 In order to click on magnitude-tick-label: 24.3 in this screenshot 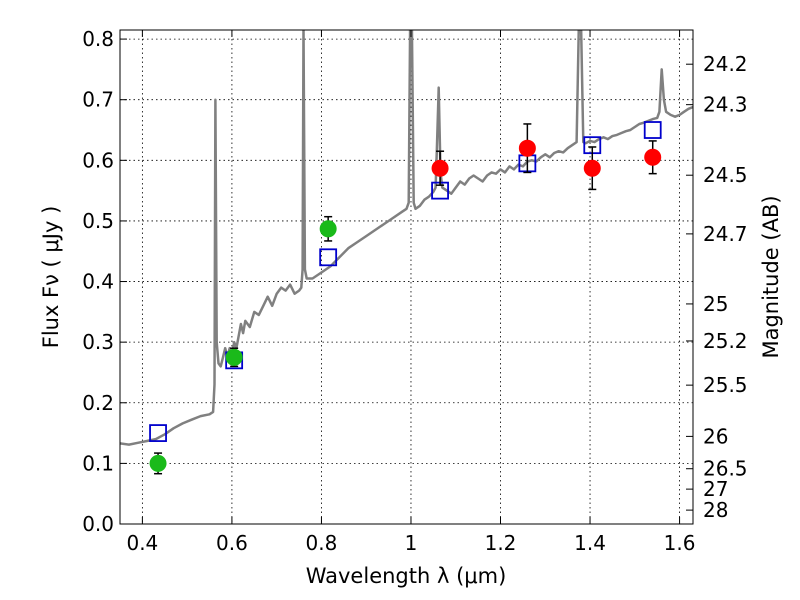, I will do `click(725, 105)`.